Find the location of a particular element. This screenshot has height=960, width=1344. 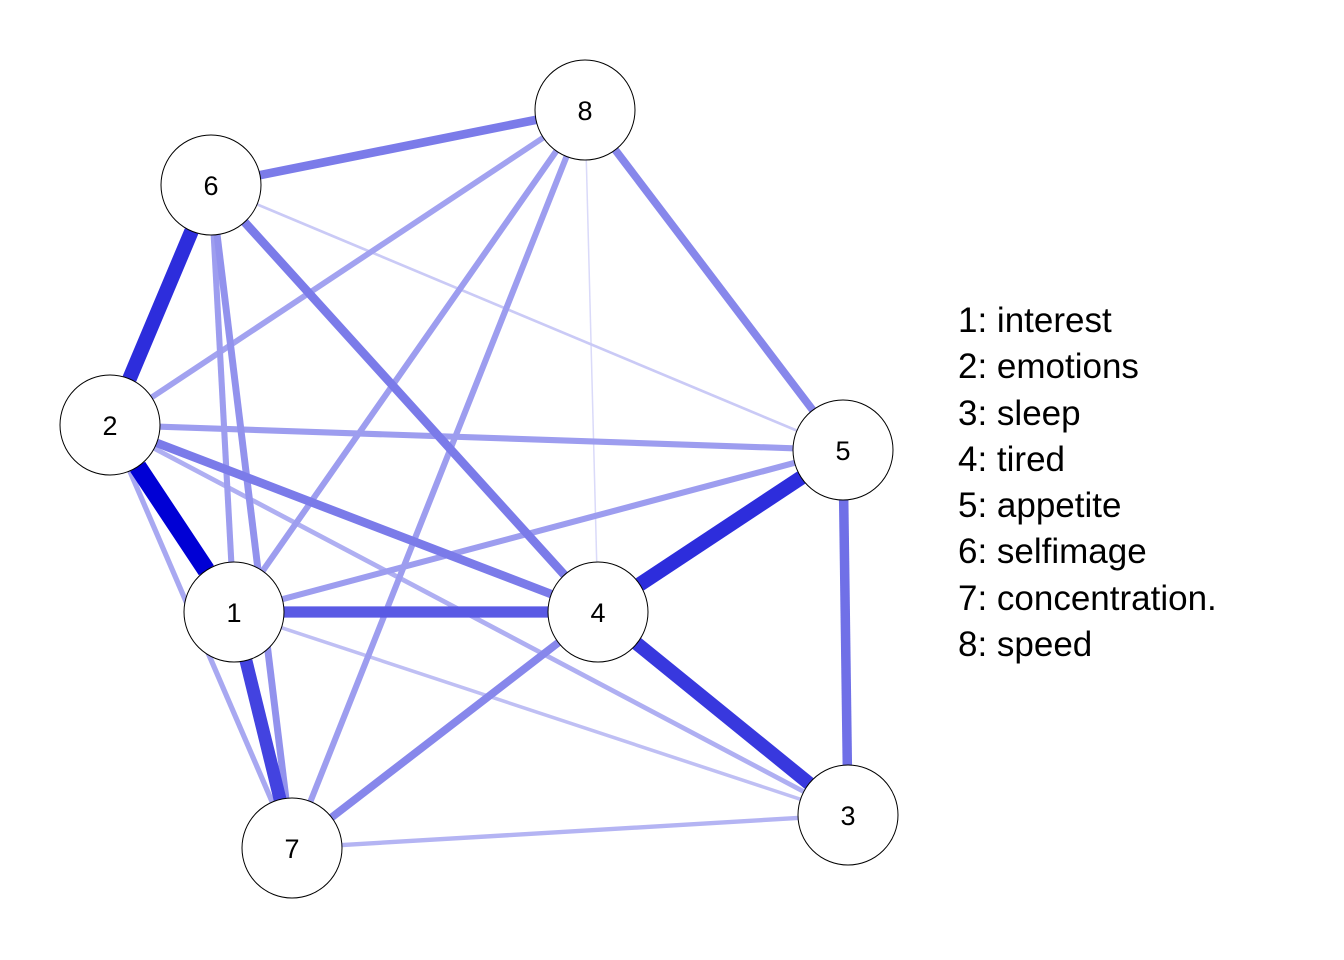

node-label: 3 is located at coordinates (847, 816).